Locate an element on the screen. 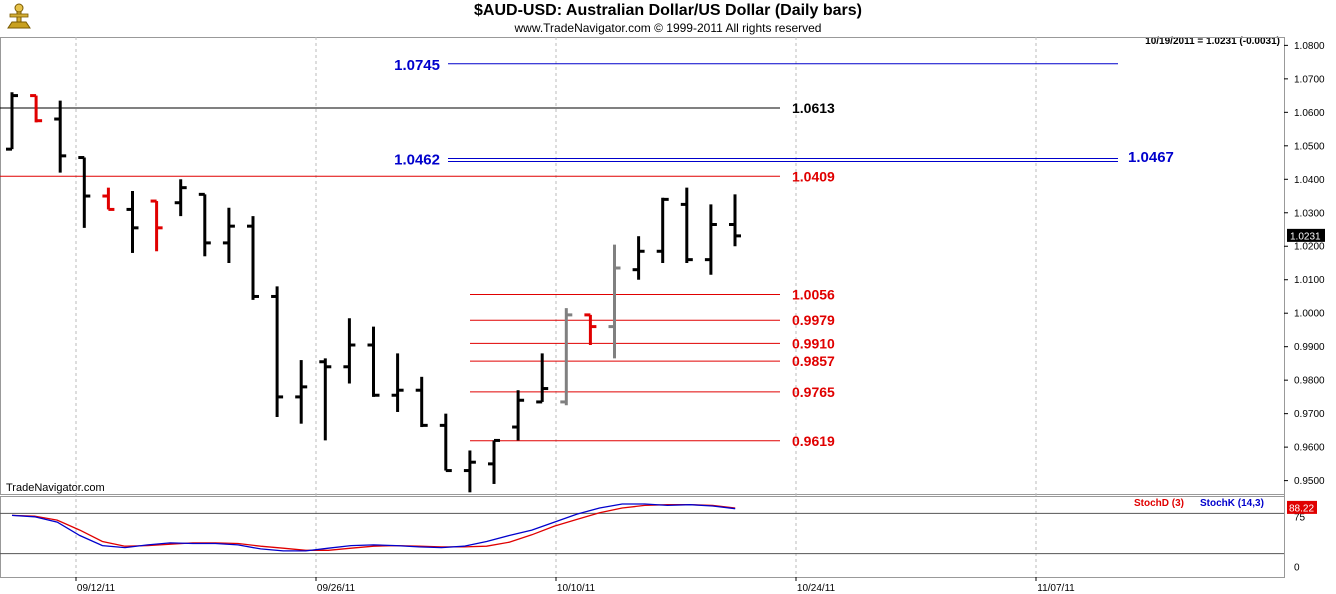 The width and height of the screenshot is (1336, 594). level-label: 0.9910 is located at coordinates (813, 343).